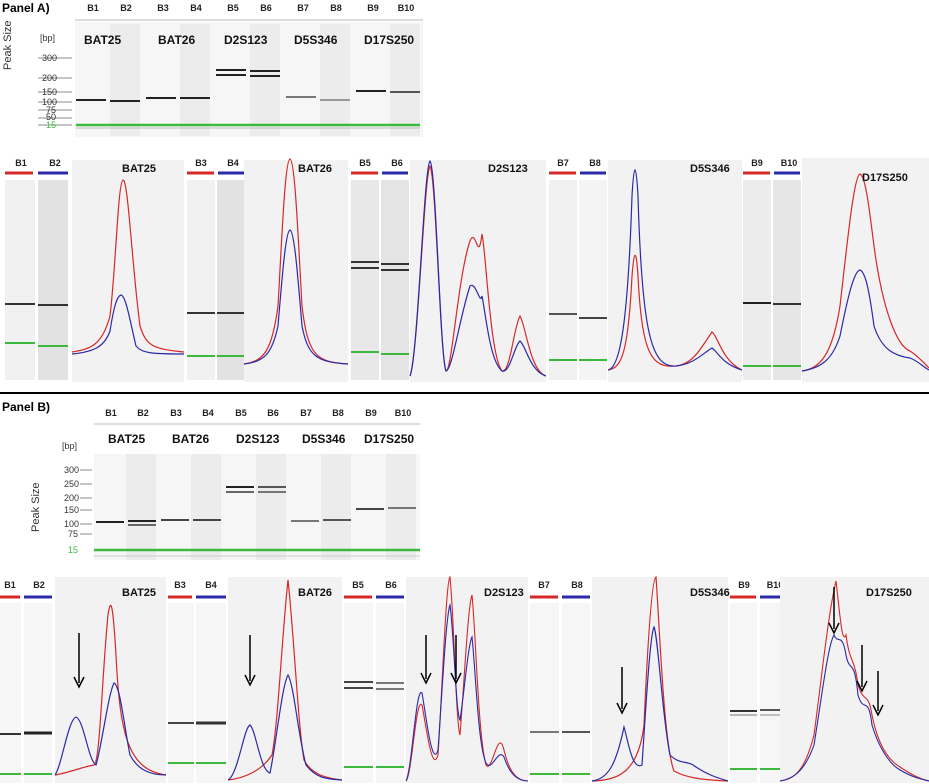  I want to click on y-tick: 250, so click(72, 484).